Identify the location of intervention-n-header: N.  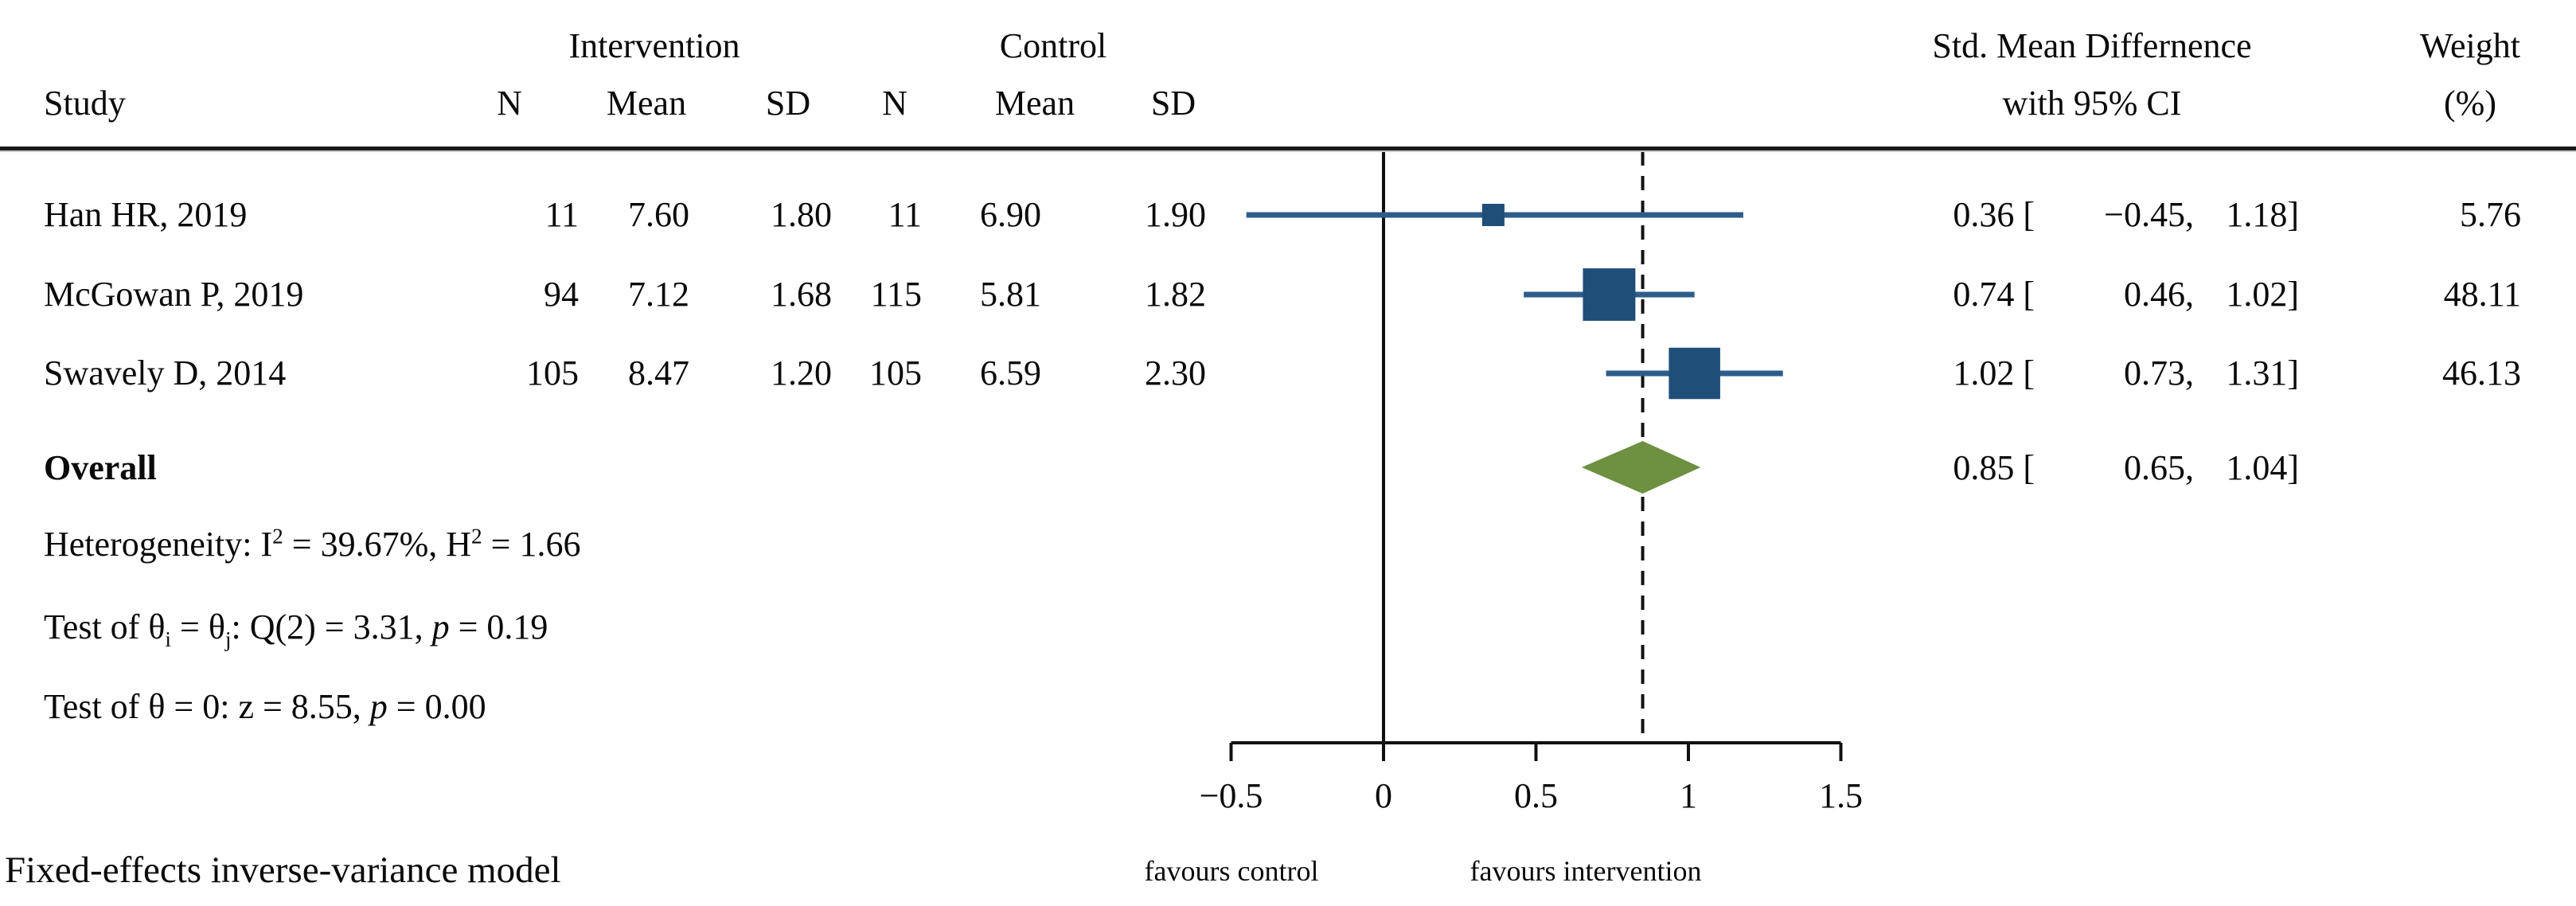
(509, 103).